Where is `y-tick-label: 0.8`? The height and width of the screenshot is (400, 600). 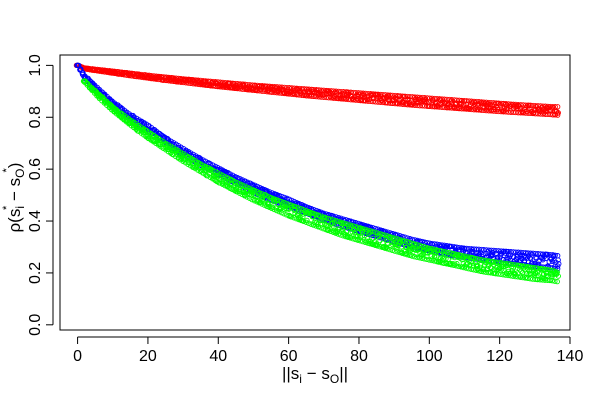
y-tick-label: 0.8 is located at coordinates (35, 117).